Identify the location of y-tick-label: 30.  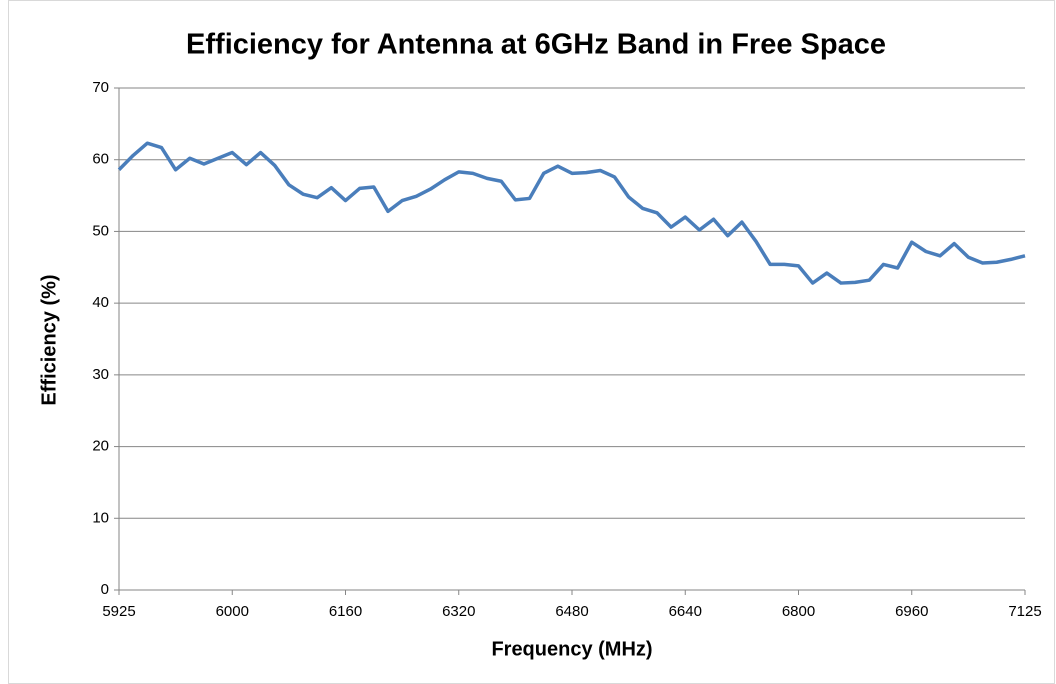
(100, 374).